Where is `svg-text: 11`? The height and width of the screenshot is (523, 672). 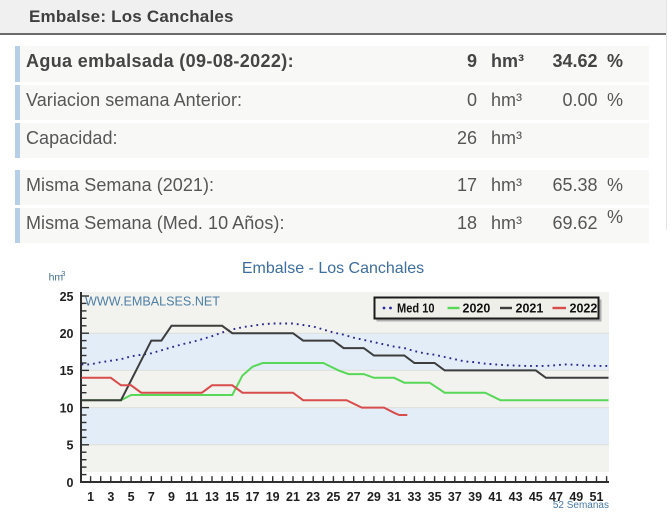
svg-text: 11 is located at coordinates (191, 497).